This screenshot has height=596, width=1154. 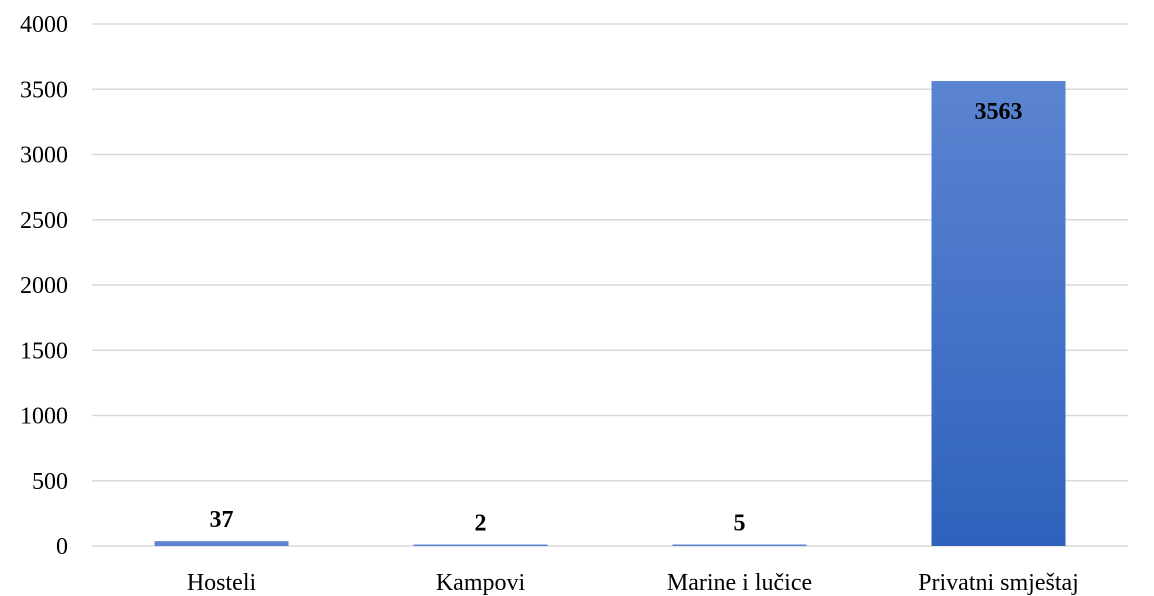 What do you see at coordinates (44, 90) in the screenshot?
I see `y-tick-label: 3500` at bounding box center [44, 90].